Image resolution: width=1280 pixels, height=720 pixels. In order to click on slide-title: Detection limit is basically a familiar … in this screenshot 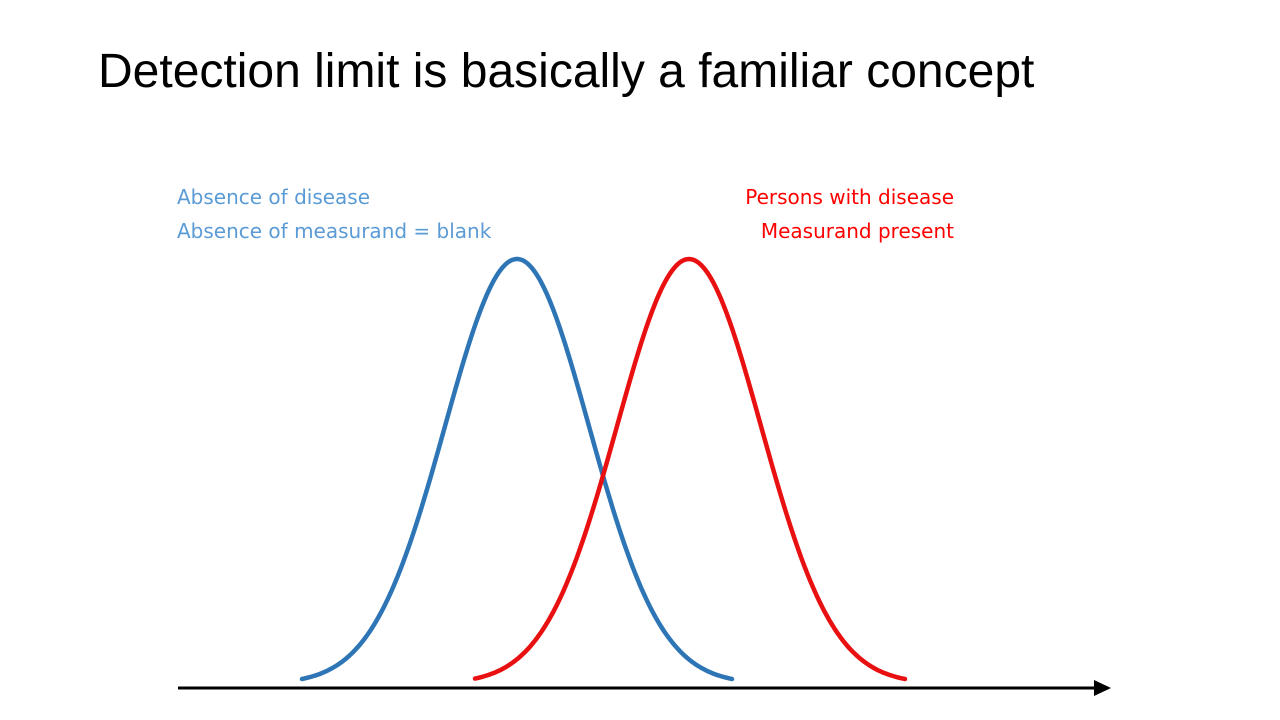, I will do `click(566, 71)`.